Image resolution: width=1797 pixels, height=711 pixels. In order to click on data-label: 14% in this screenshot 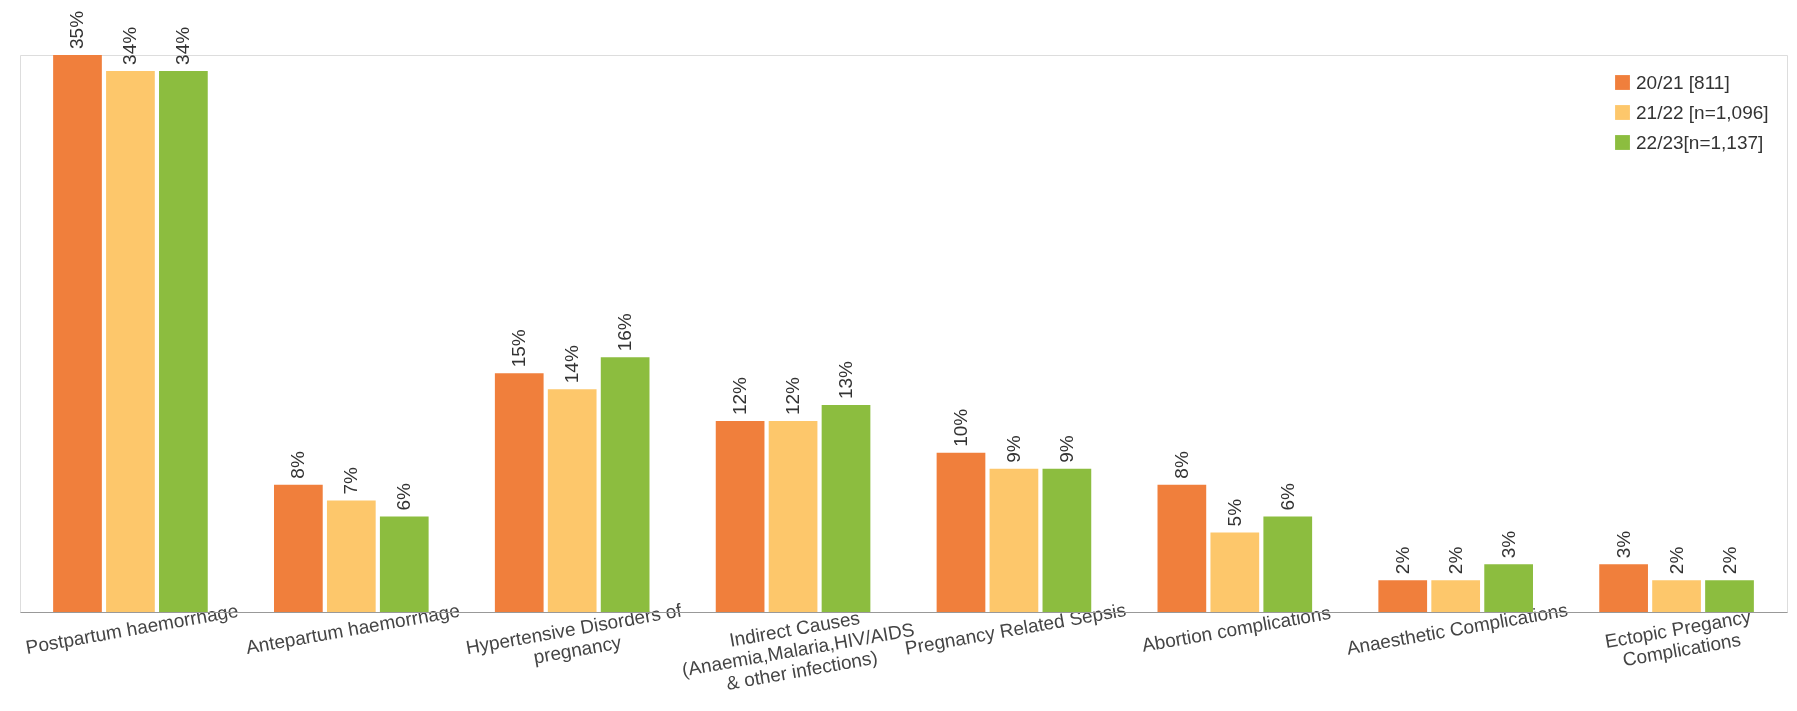, I will do `click(572, 364)`.